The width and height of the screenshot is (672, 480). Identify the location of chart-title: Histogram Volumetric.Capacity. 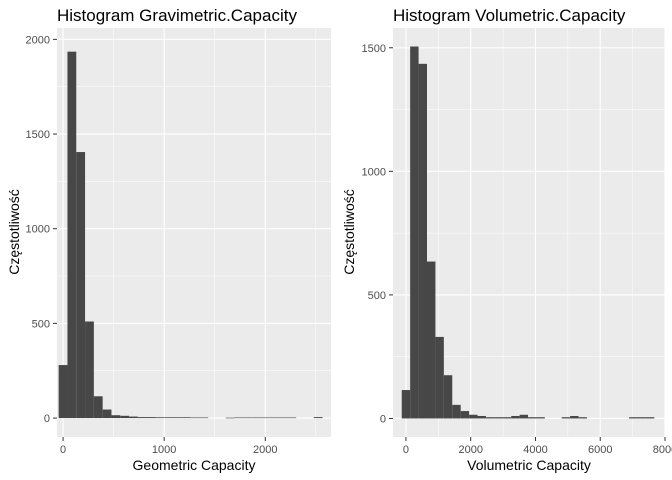
(509, 15).